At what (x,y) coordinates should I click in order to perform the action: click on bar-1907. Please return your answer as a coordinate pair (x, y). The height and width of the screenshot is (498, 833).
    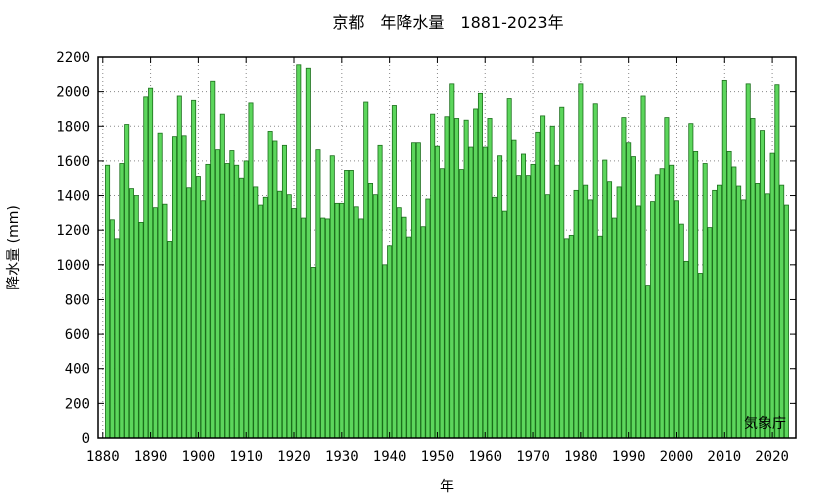
    Looking at the image, I should click on (232, 294).